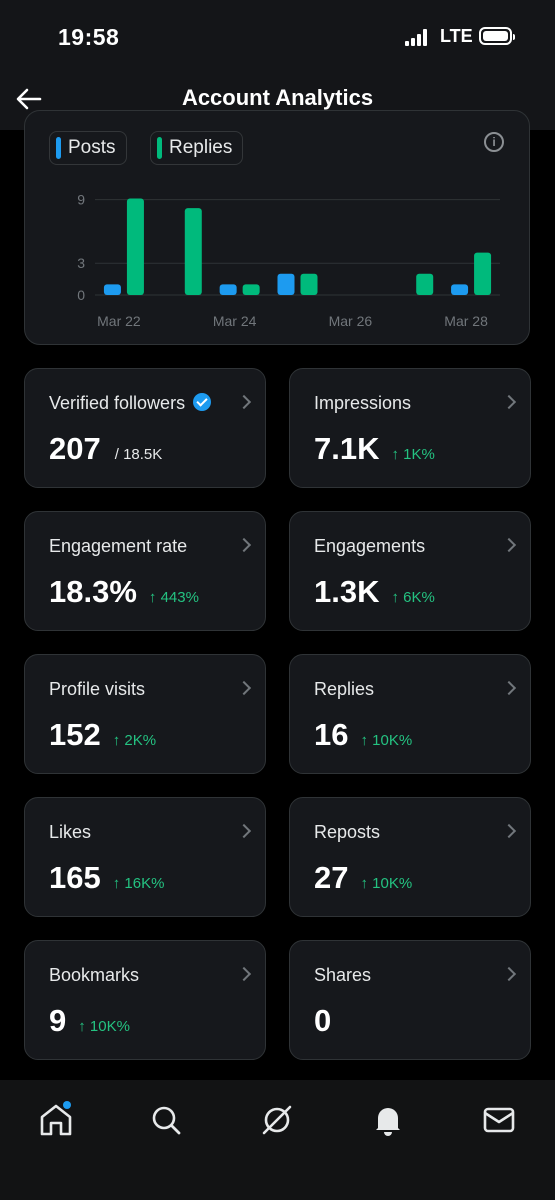  Describe the element at coordinates (166, 1120) in the screenshot. I see `search-icon` at that location.